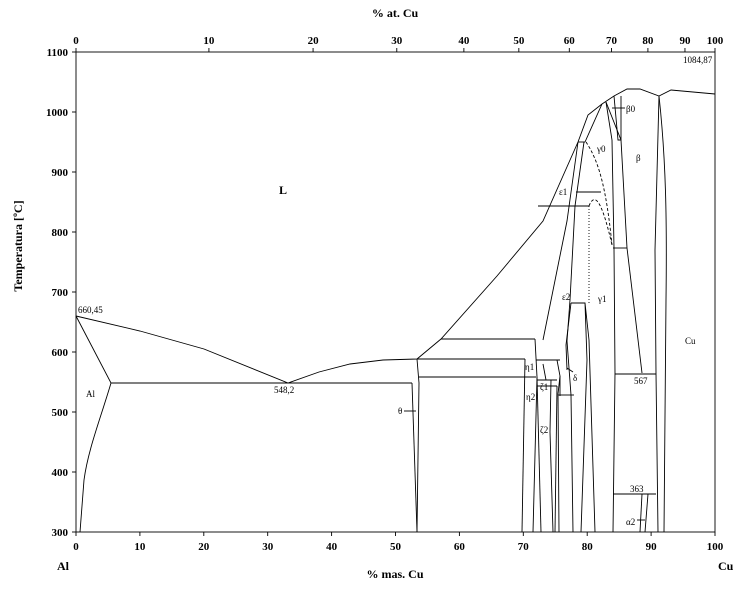 Image resolution: width=743 pixels, height=600 pixels. Describe the element at coordinates (690, 341) in the screenshot. I see `label-Cu: Cu` at that location.